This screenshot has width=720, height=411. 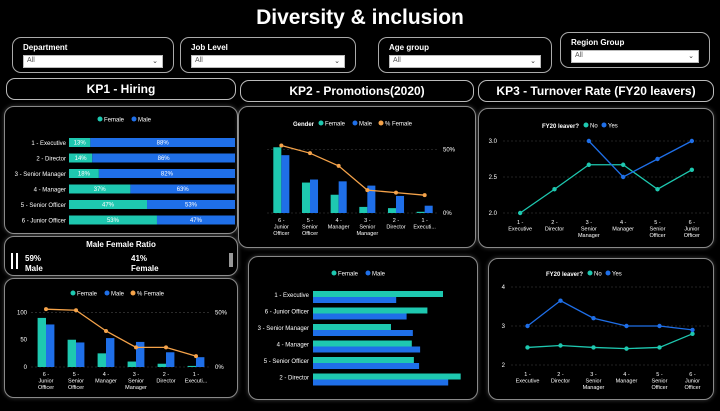 What do you see at coordinates (139, 258) in the screenshot?
I see `female-ratio-value: 41%` at bounding box center [139, 258].